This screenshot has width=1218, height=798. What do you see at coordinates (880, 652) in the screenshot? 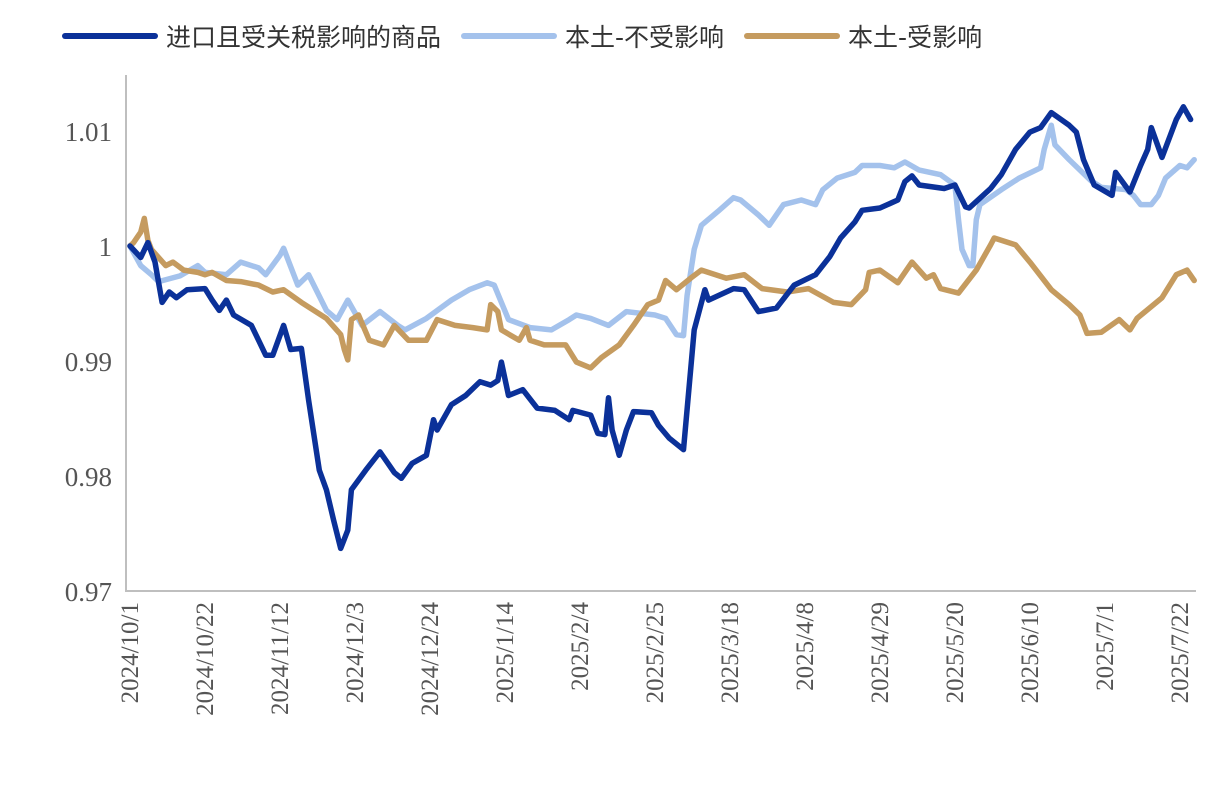
I see `x-tick-label: 2025/4/29` at bounding box center [880, 652].